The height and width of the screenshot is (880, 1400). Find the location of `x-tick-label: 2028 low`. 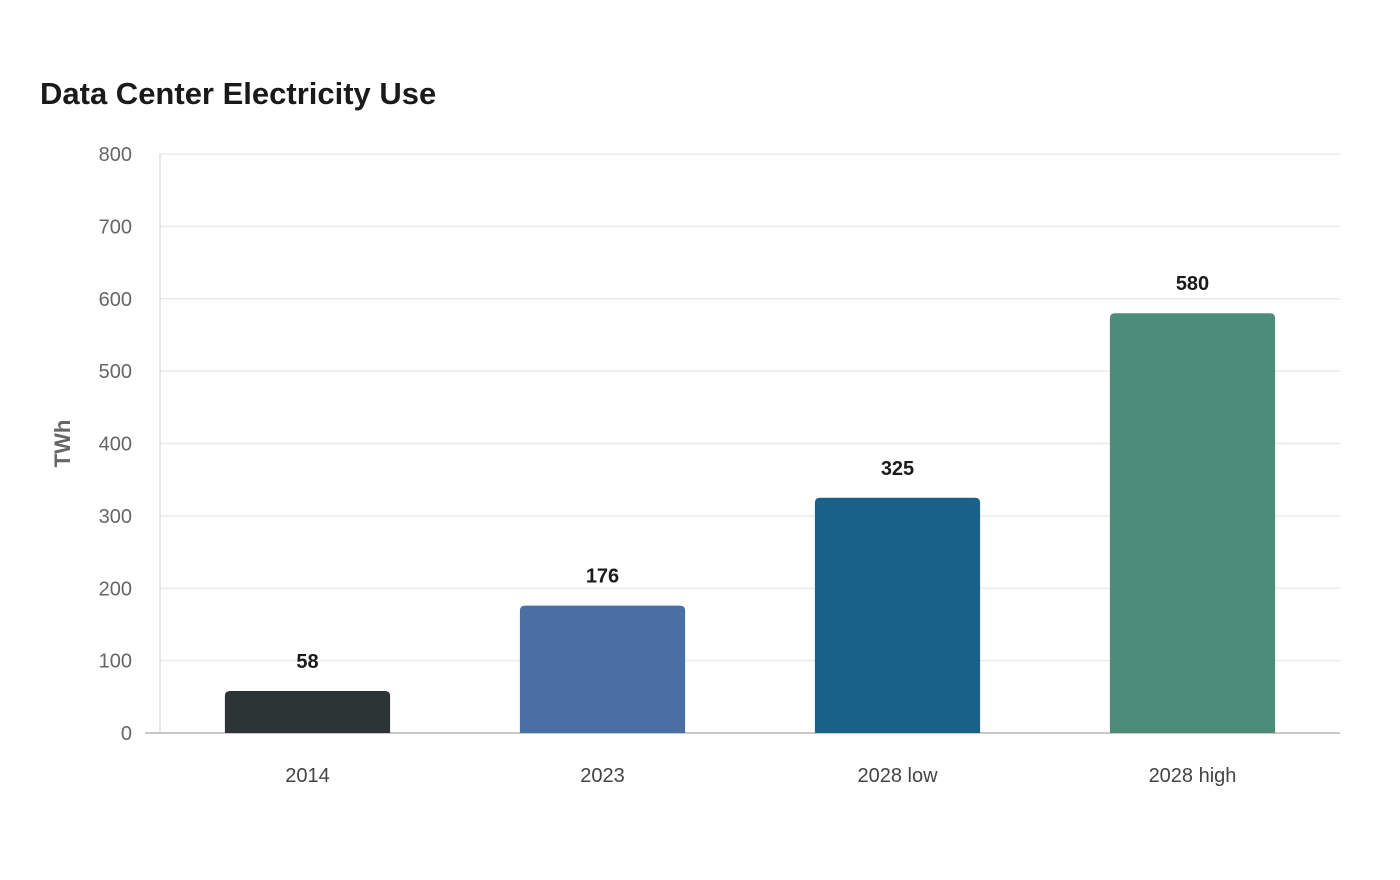

x-tick-label: 2028 low is located at coordinates (897, 776).